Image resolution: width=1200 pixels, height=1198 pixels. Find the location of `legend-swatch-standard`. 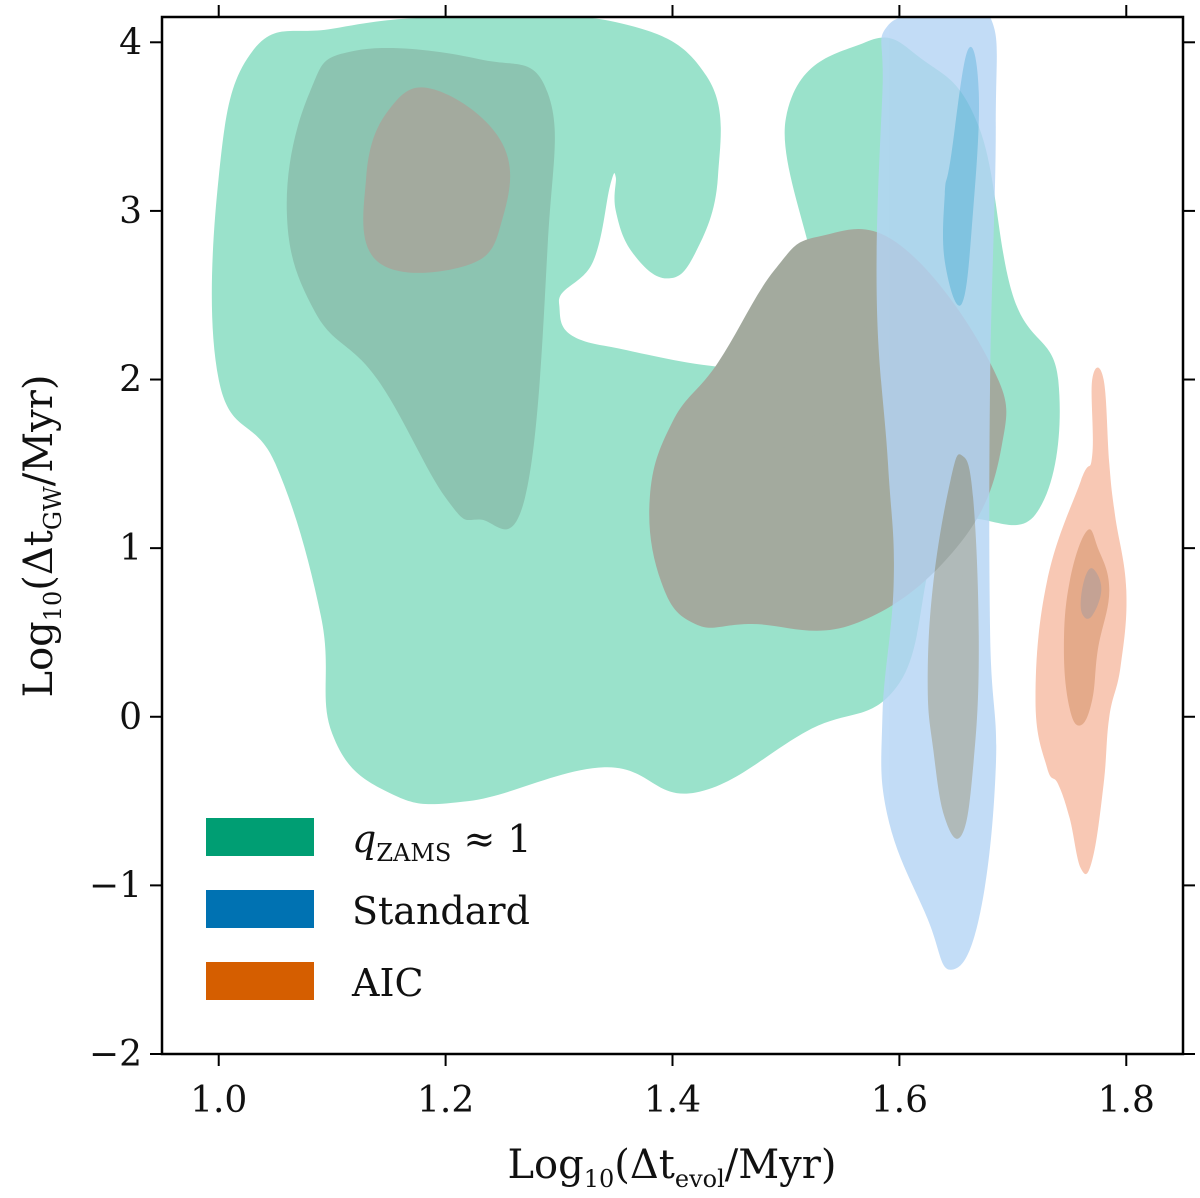

legend-swatch-standard is located at coordinates (260, 909).